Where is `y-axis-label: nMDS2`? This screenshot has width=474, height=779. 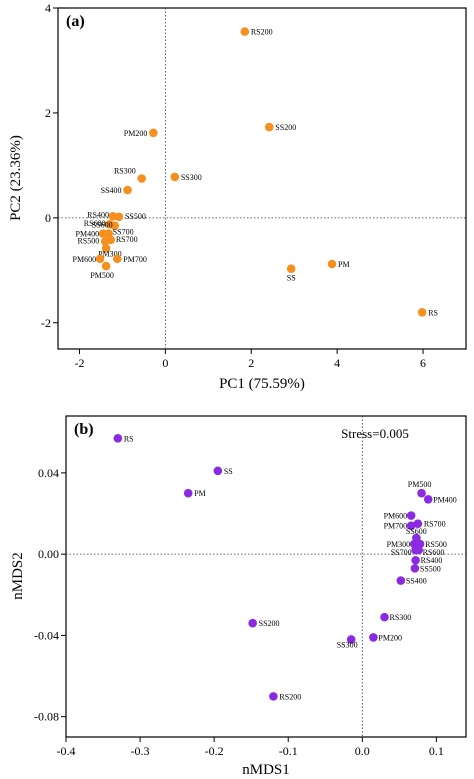
y-axis-label: nMDS2 is located at coordinates (18, 576).